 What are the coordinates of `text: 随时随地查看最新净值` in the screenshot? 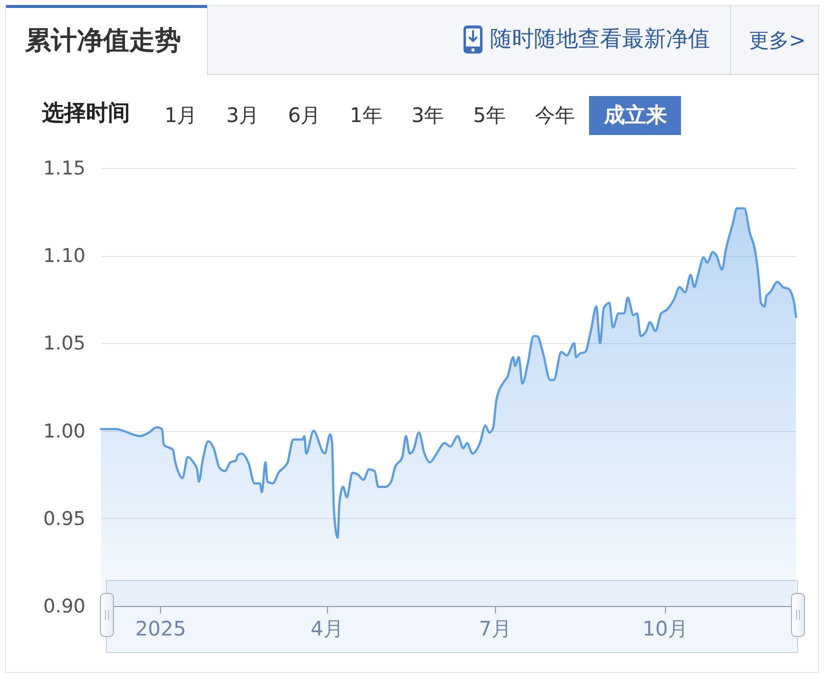 It's located at (600, 39).